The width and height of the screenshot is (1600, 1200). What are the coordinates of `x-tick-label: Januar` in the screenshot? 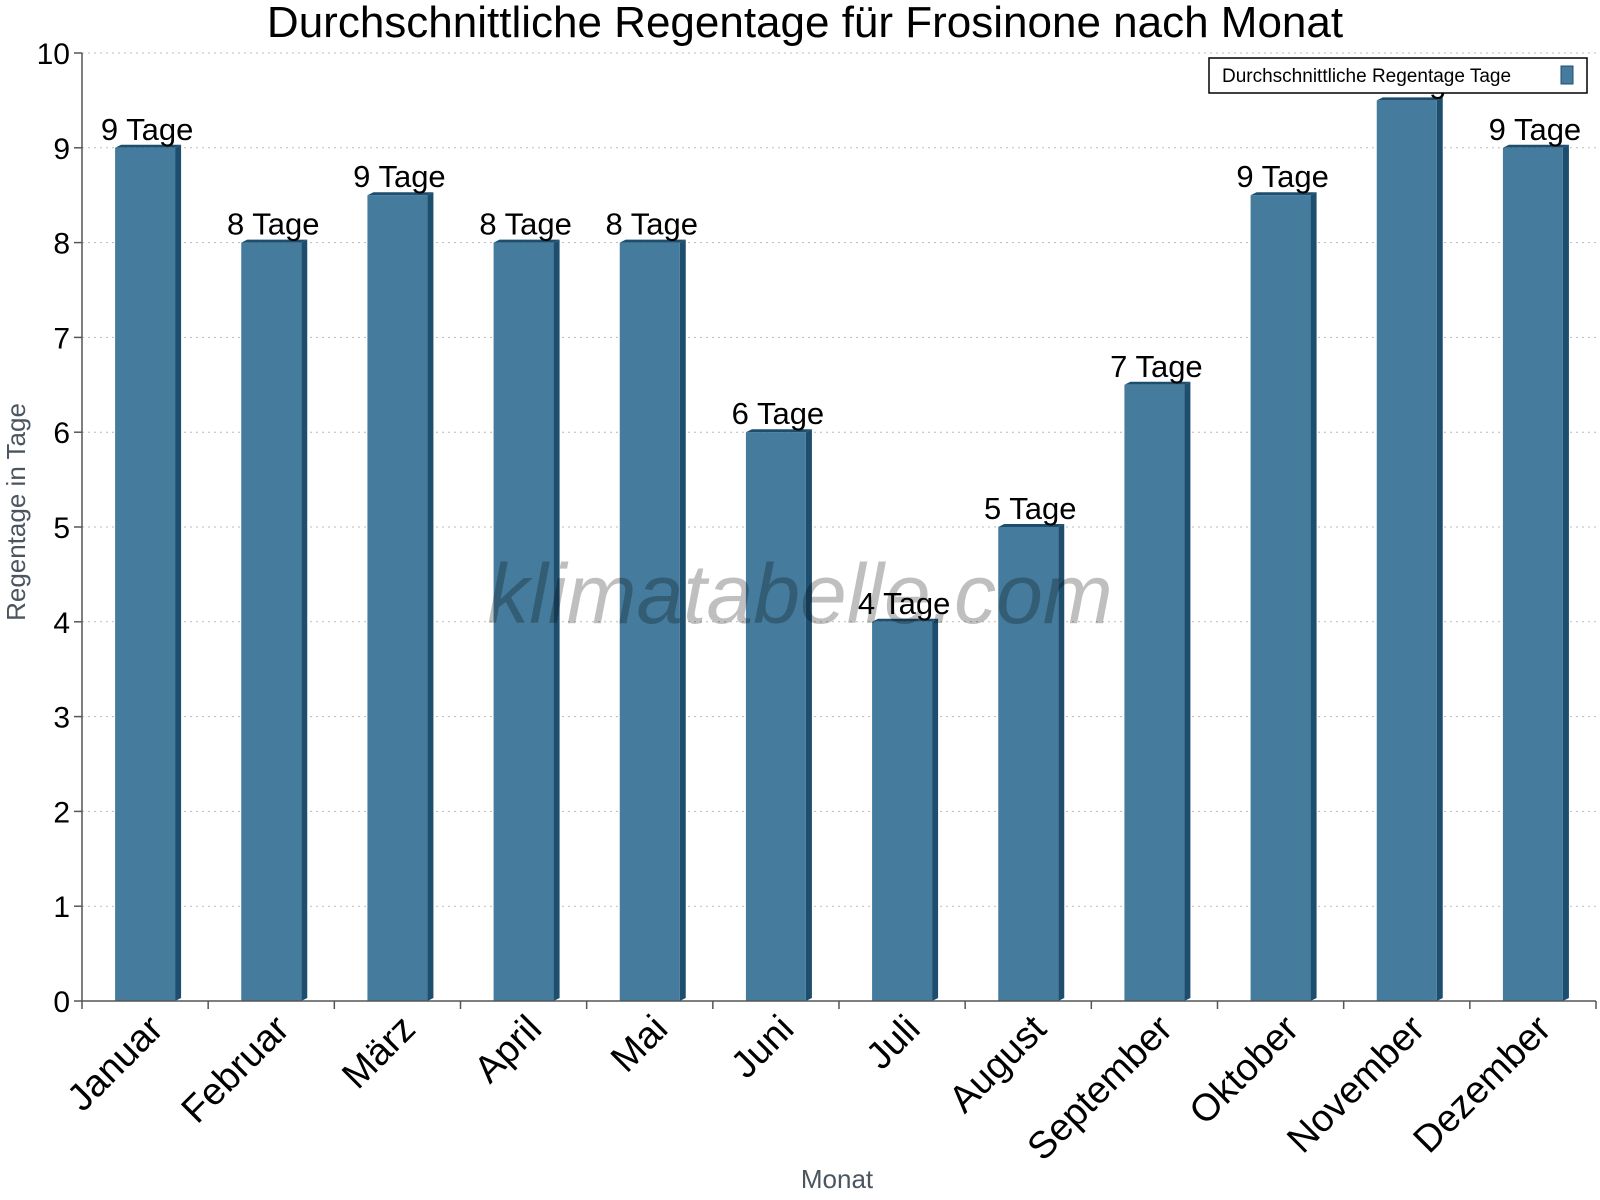 It's located at (116, 1063).